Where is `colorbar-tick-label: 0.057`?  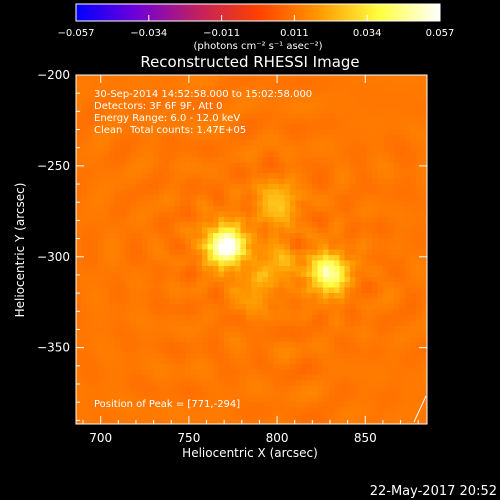 colorbar-tick-label: 0.057 is located at coordinates (440, 33).